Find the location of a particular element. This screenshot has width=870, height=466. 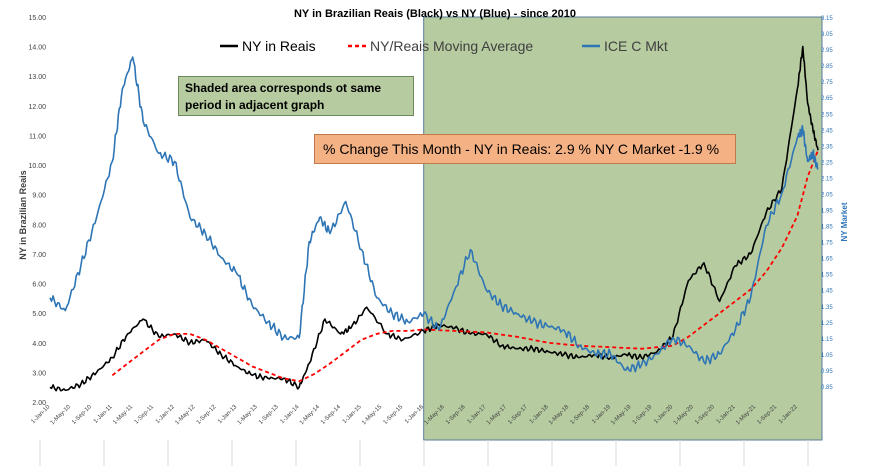

y2-tick-label: 0.95 is located at coordinates (827, 372).